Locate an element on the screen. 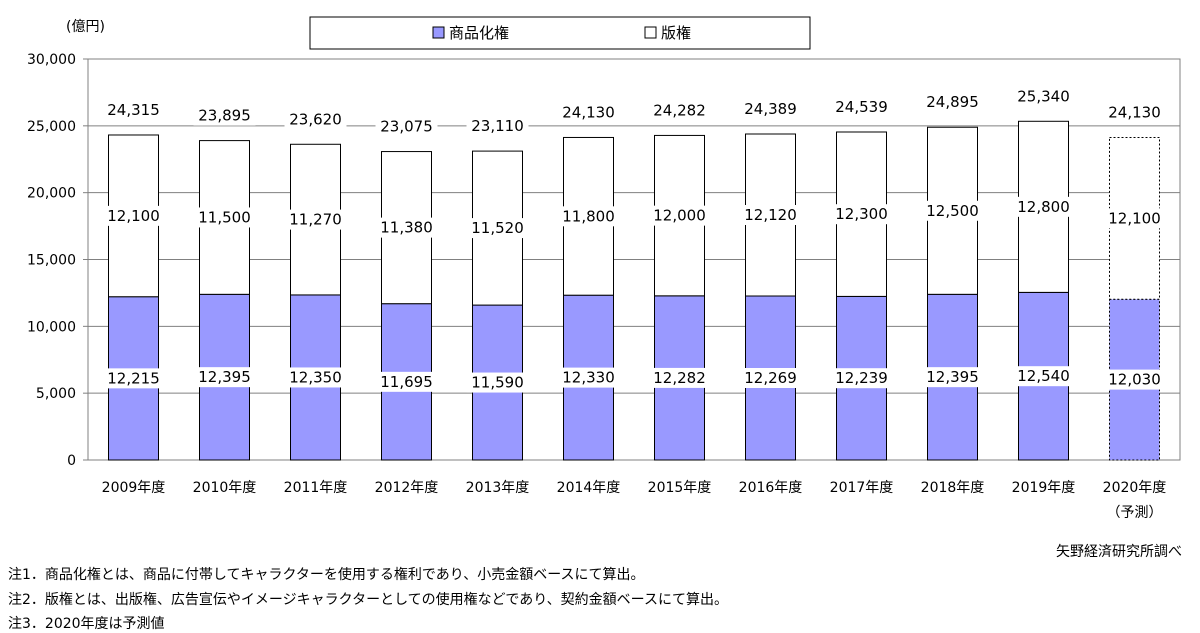 The width and height of the screenshot is (1200, 633). data-label-total: 23,075 is located at coordinates (406, 127).